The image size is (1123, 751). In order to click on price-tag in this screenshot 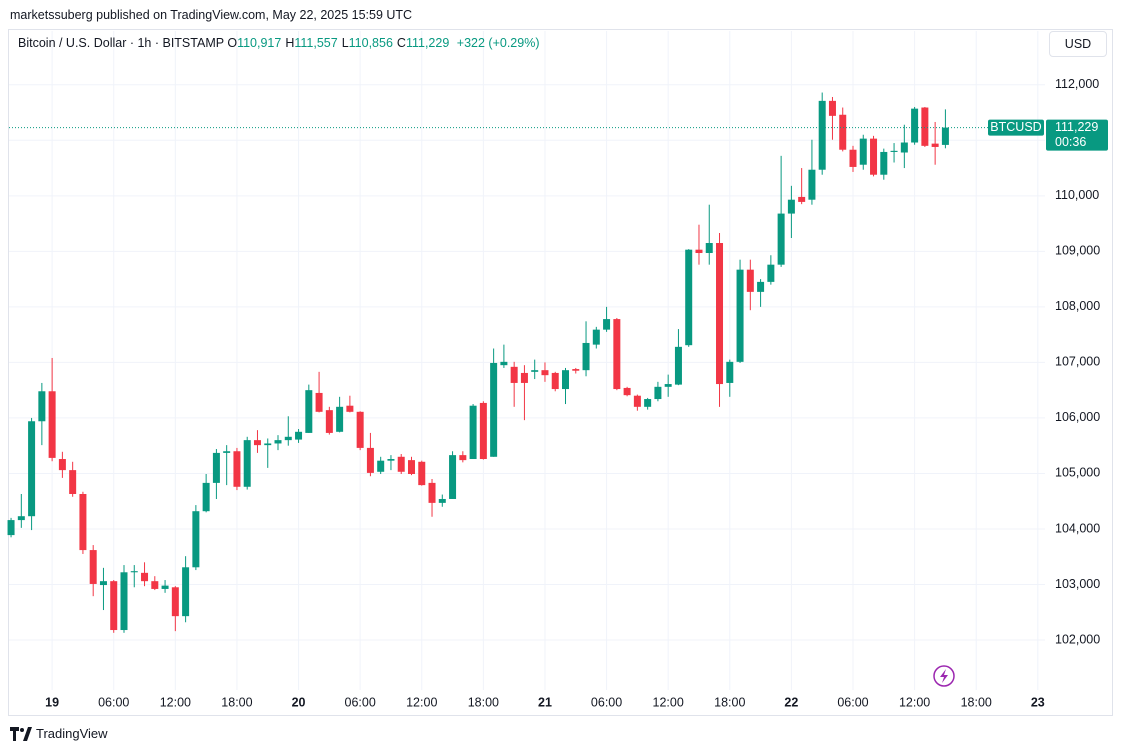, I will do `click(1077, 135)`.